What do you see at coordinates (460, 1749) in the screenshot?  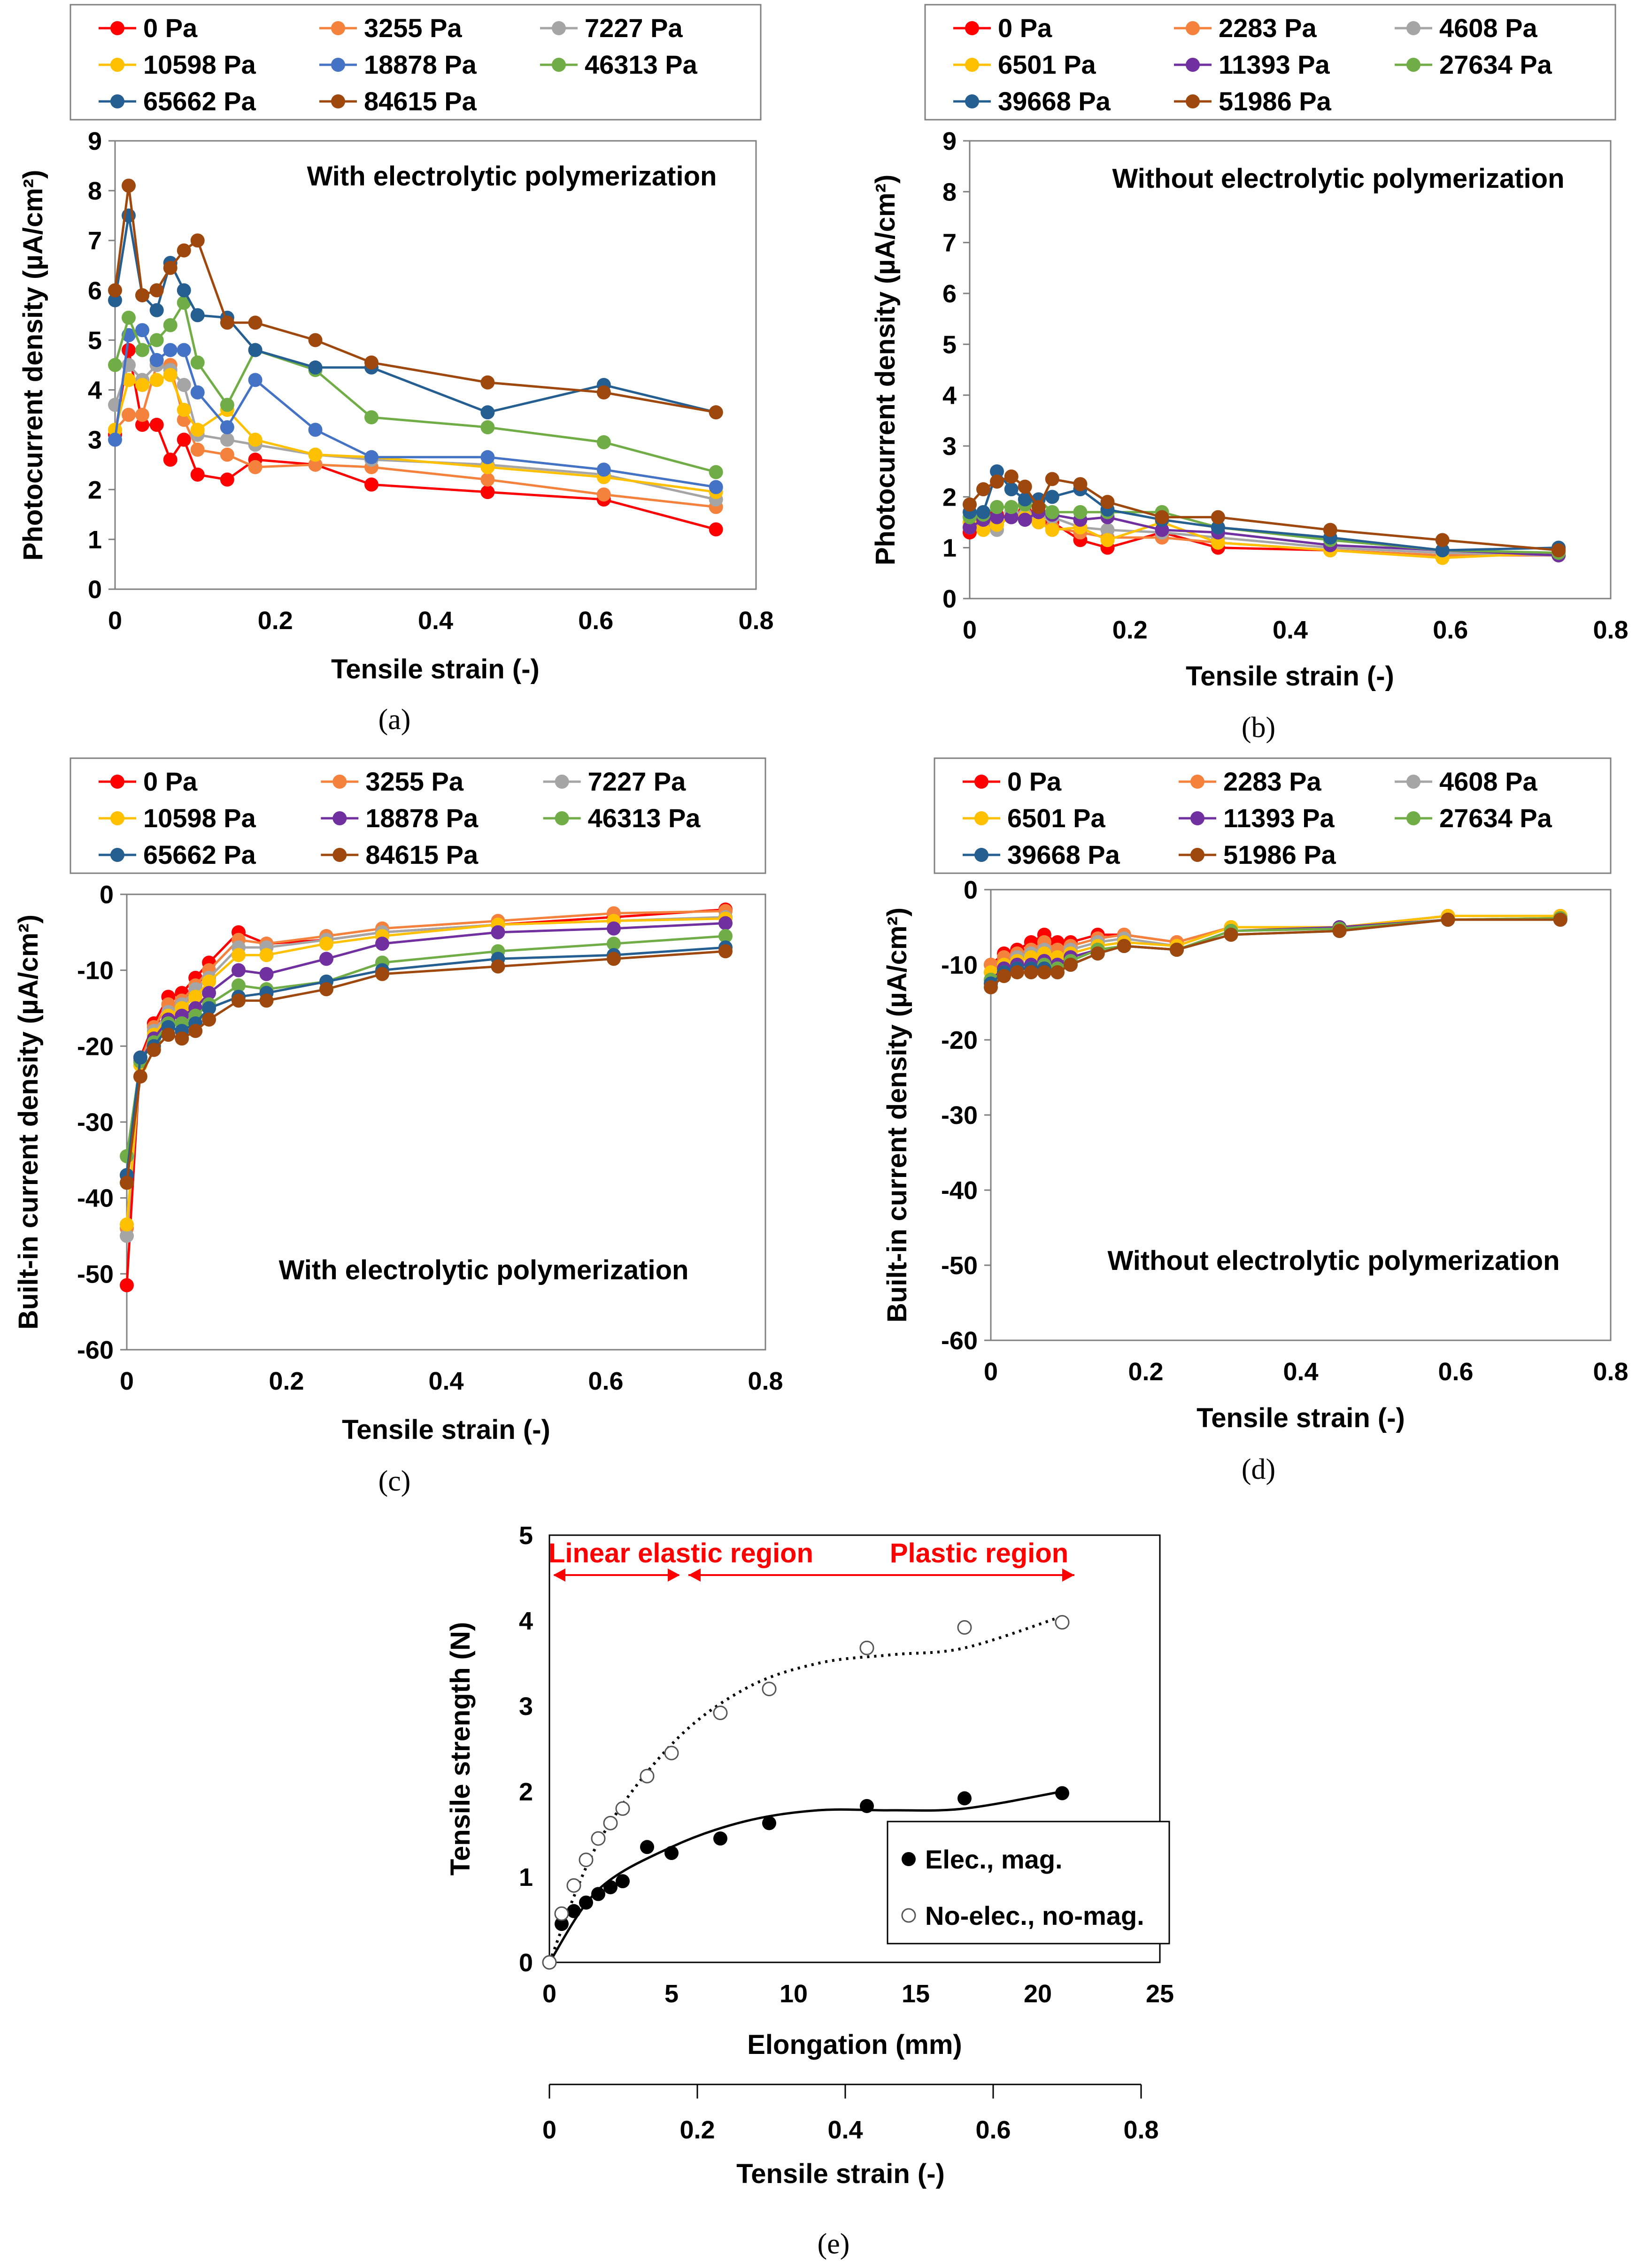 I see `y-axis-title: Tensile strength (N)` at bounding box center [460, 1749].